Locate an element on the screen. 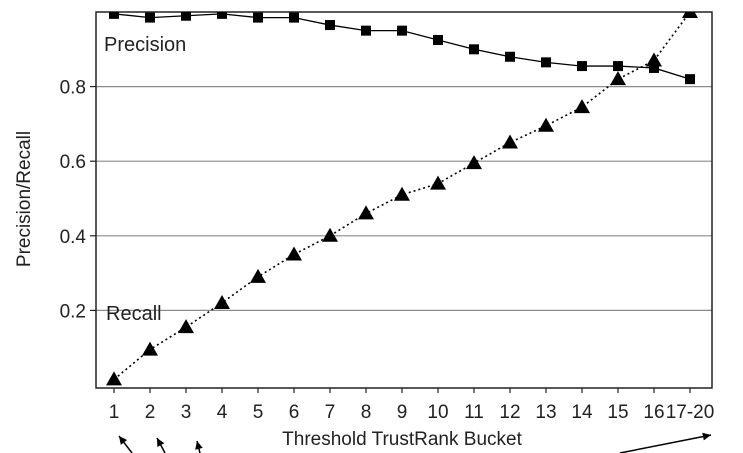 The height and width of the screenshot is (453, 743). y-tick-label: 0.6 is located at coordinates (73, 162).